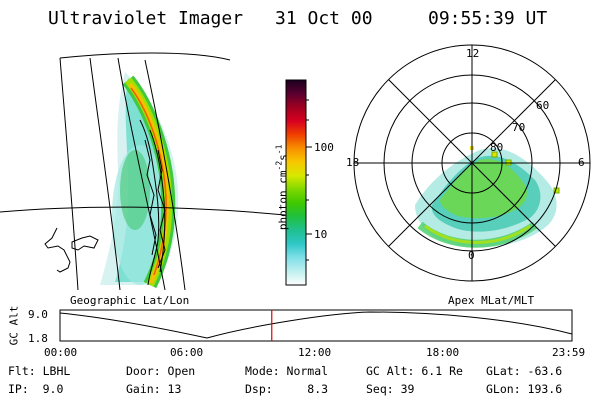 The width and height of the screenshot is (600, 400). I want to click on lat-label-80: 80, so click(497, 147).